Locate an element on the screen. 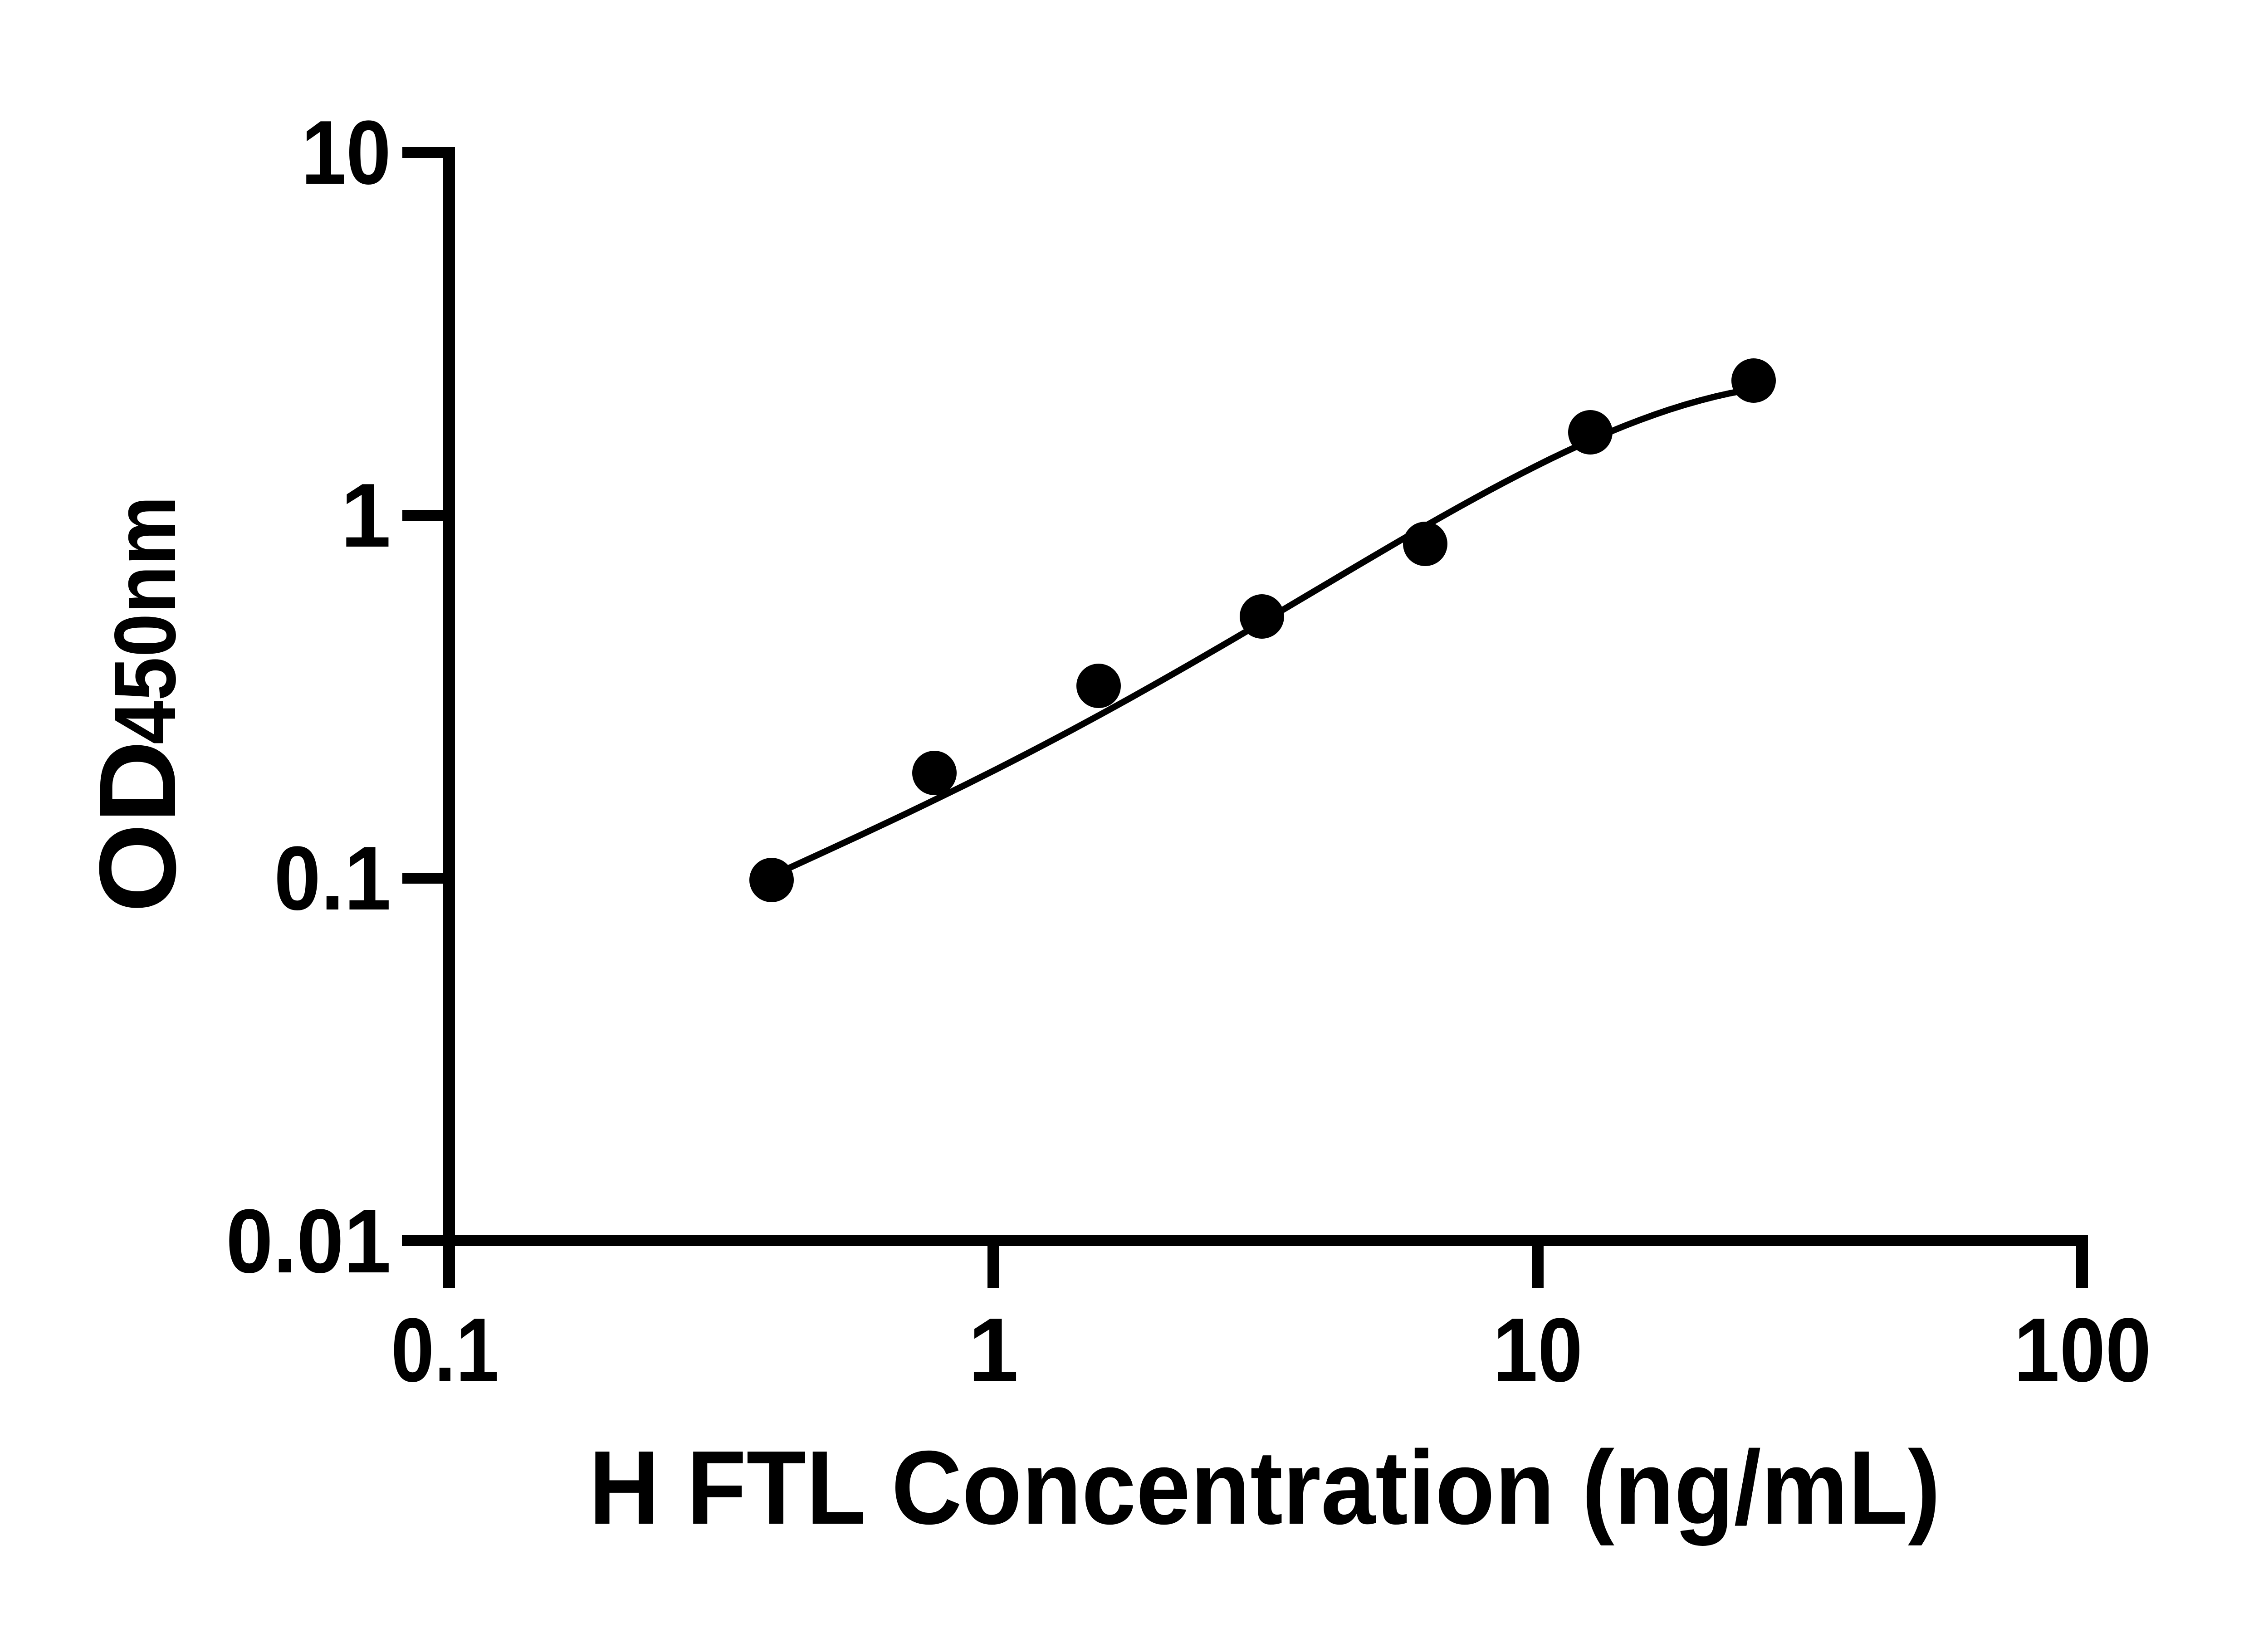  svg-text: 100 is located at coordinates (2083, 1350).